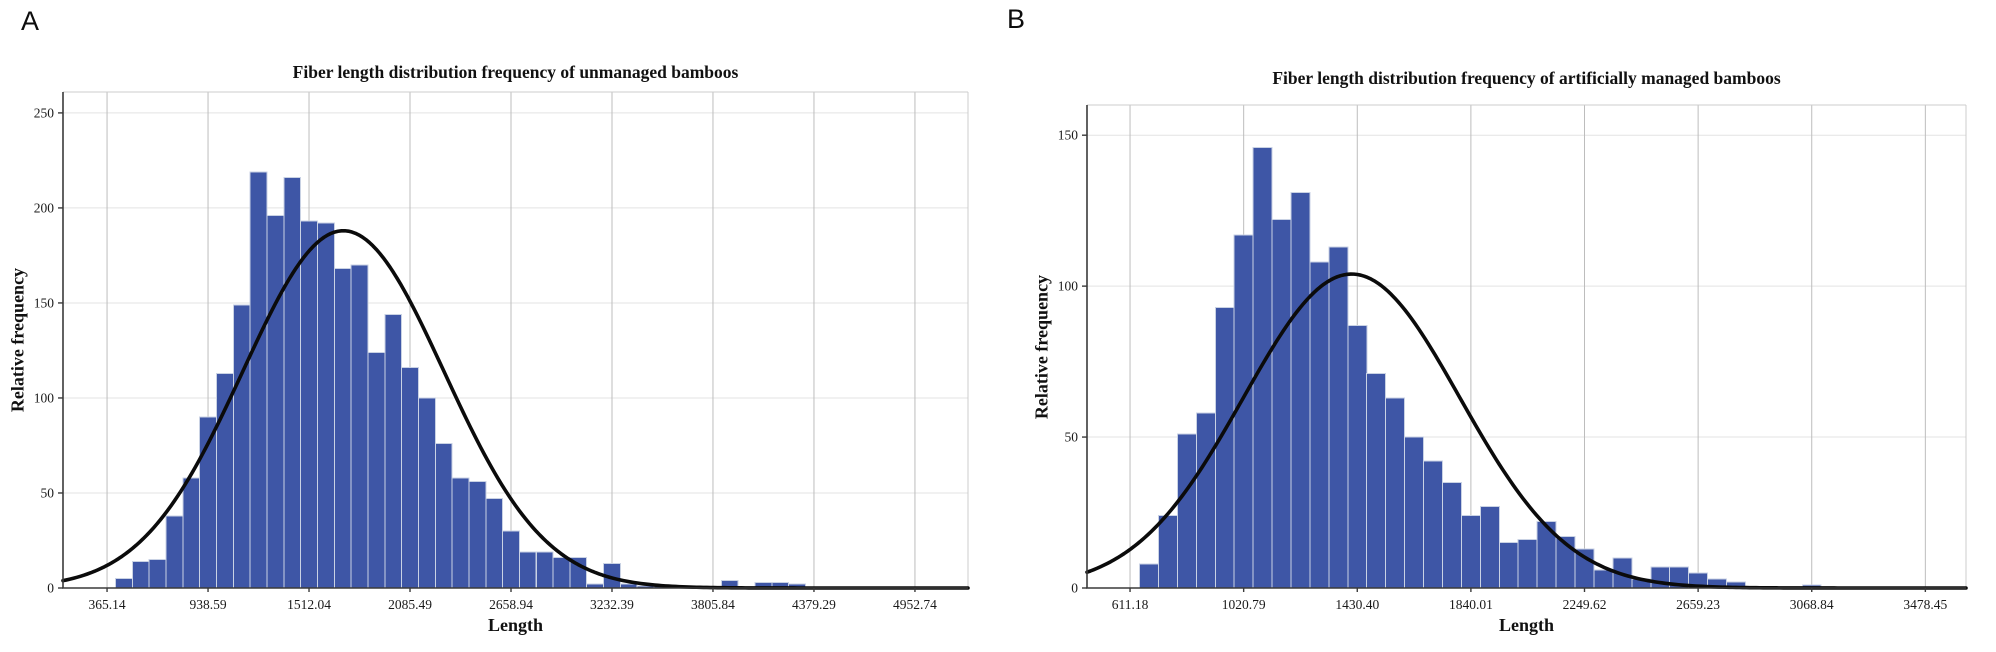  Describe the element at coordinates (814, 604) in the screenshot. I see `x-tick-label: 4379.29` at that location.